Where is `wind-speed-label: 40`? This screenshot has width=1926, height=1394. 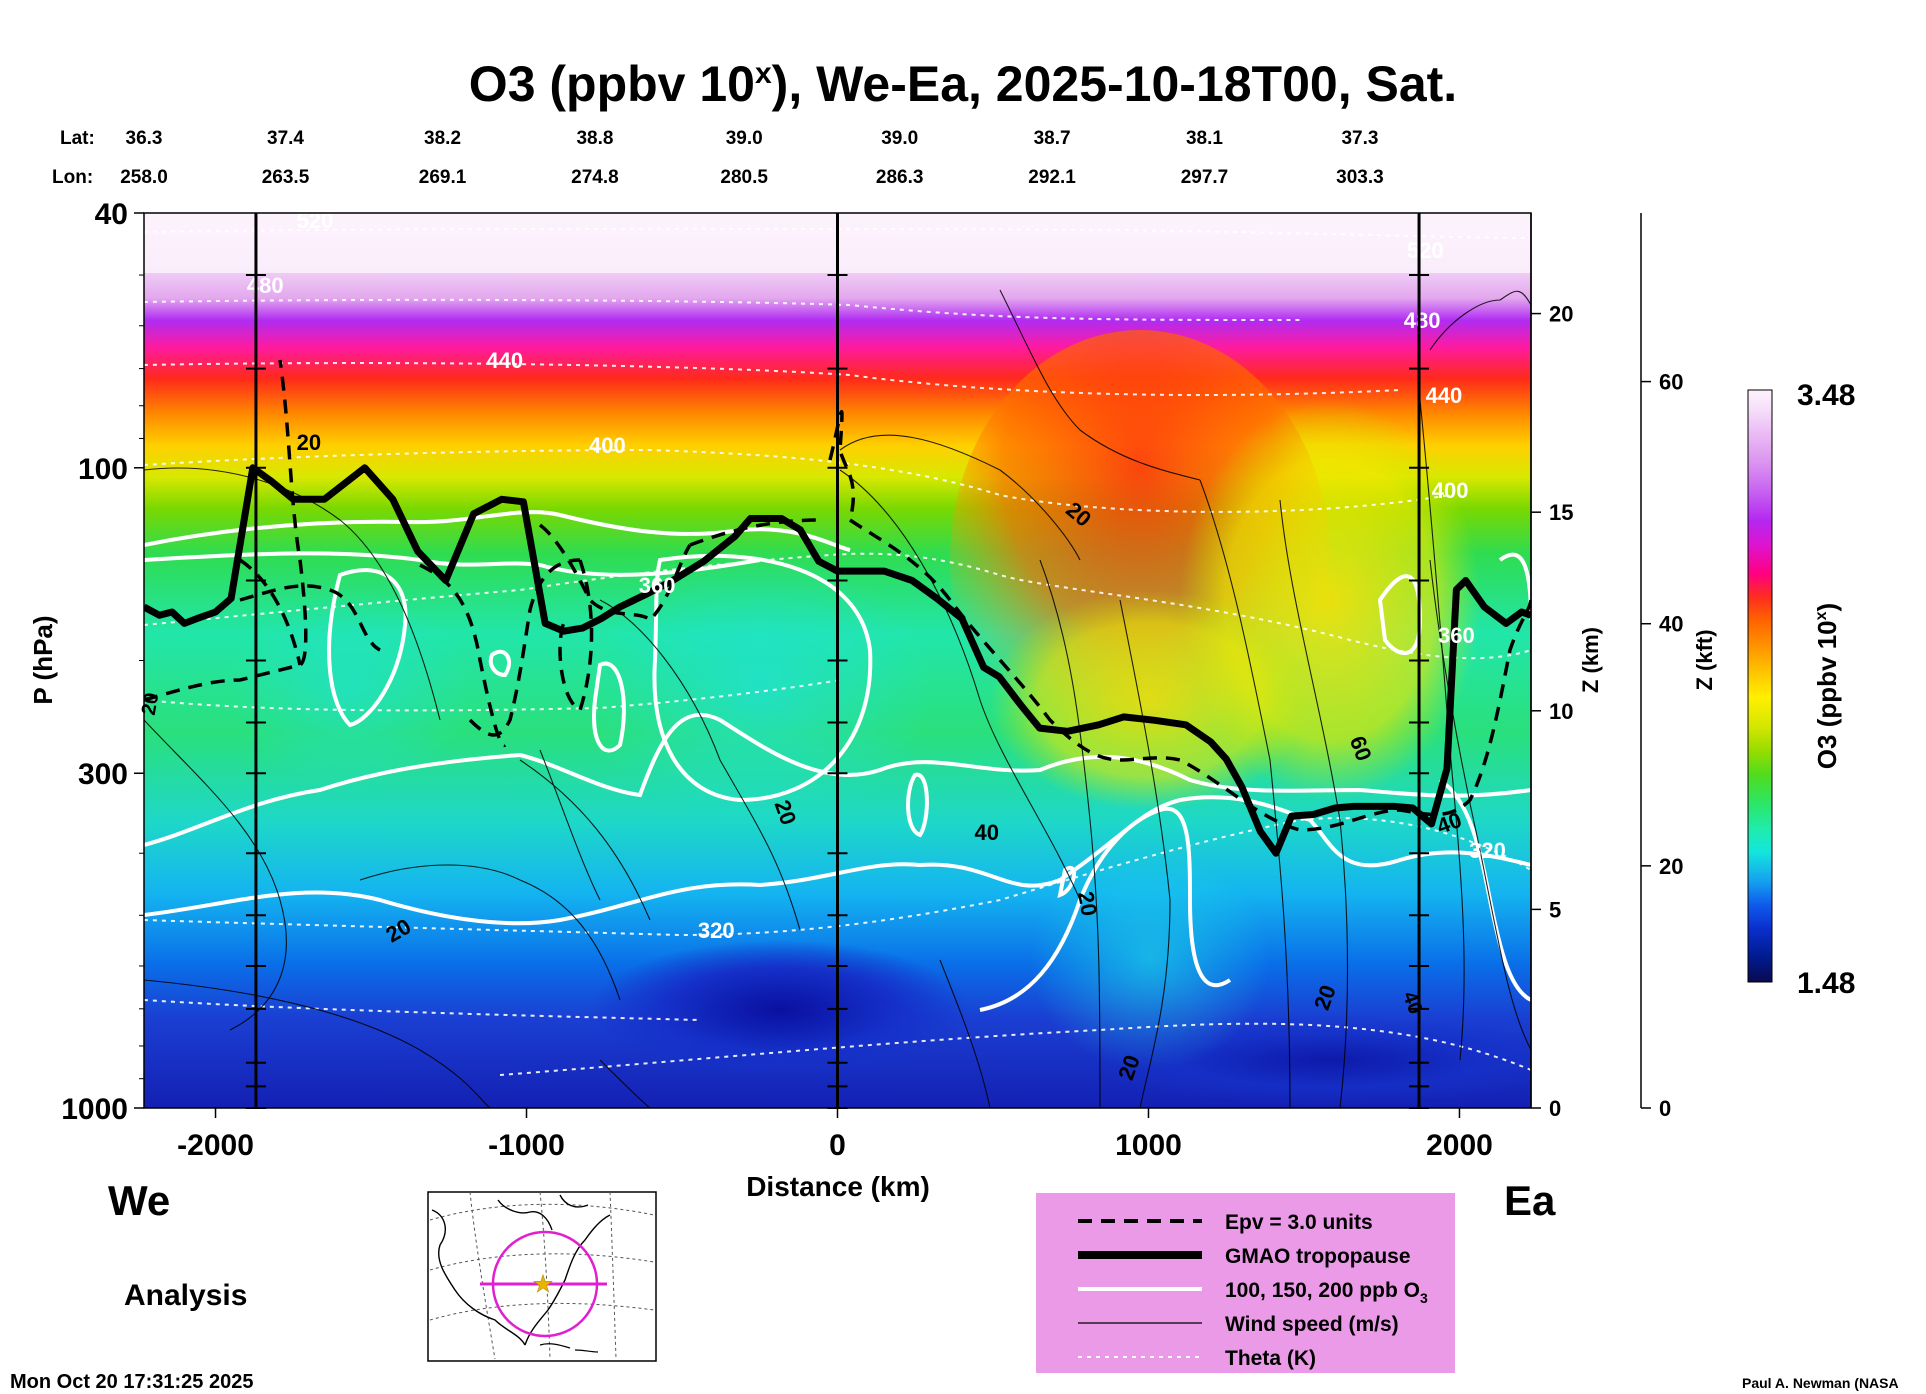
wind-speed-label: 40 is located at coordinates (987, 832).